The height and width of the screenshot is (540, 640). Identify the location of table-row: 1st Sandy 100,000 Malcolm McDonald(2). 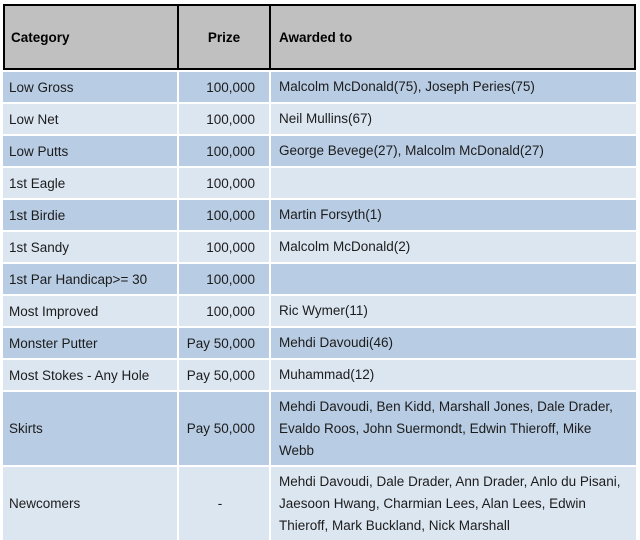
(319, 247).